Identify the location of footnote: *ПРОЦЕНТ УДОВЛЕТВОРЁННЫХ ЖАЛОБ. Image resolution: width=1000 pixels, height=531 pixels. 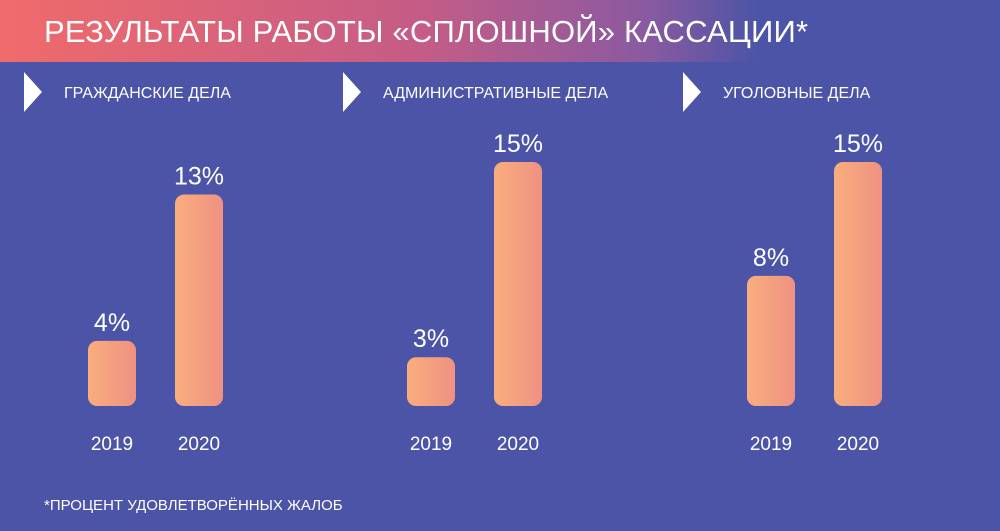
(193, 506).